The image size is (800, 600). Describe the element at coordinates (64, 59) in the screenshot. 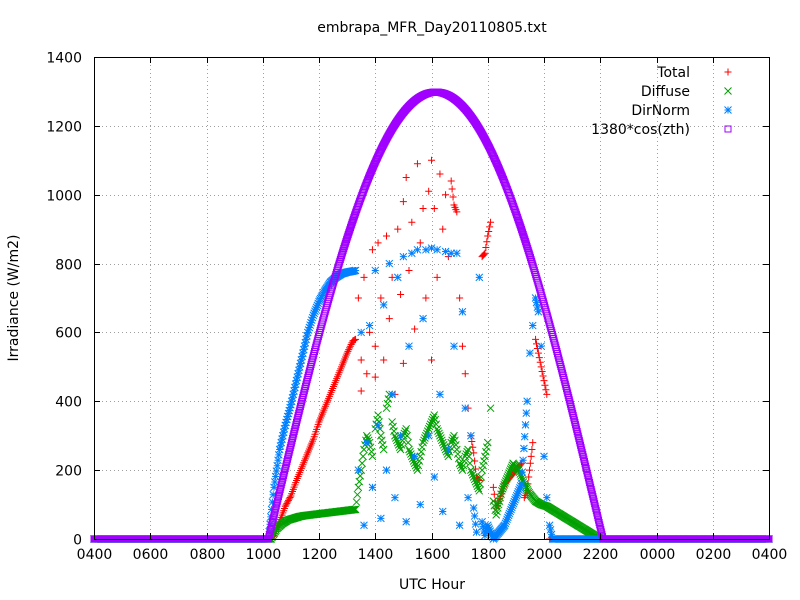

I see `y-tick-label: 1400` at that location.